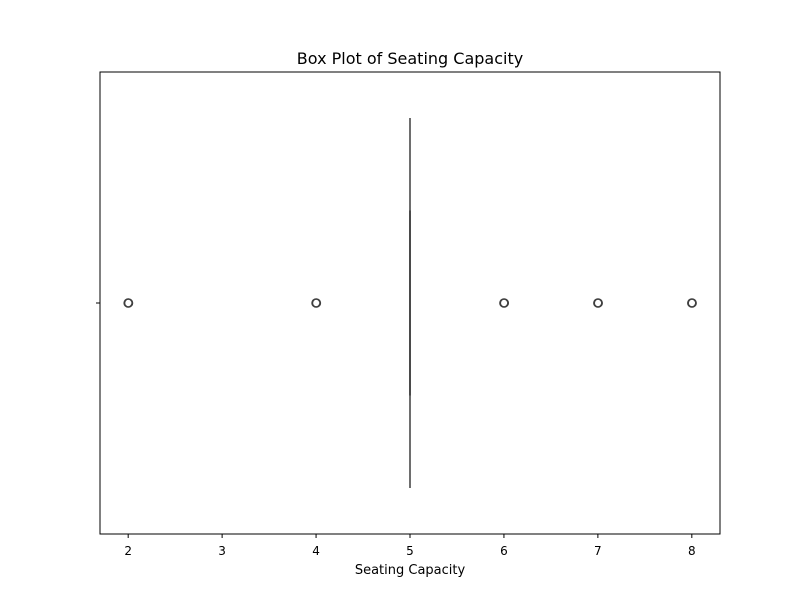  What do you see at coordinates (222, 551) in the screenshot?
I see `x-tick-label: 3` at bounding box center [222, 551].